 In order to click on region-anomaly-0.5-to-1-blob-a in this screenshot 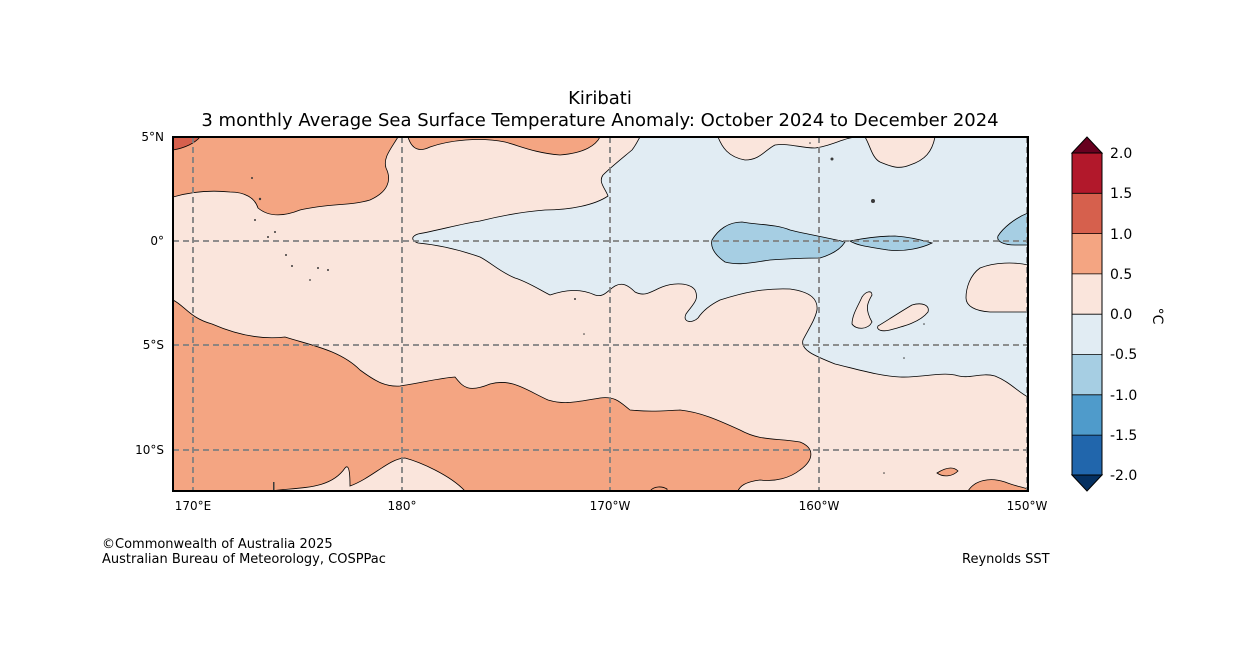, I will do `click(947, 472)`.